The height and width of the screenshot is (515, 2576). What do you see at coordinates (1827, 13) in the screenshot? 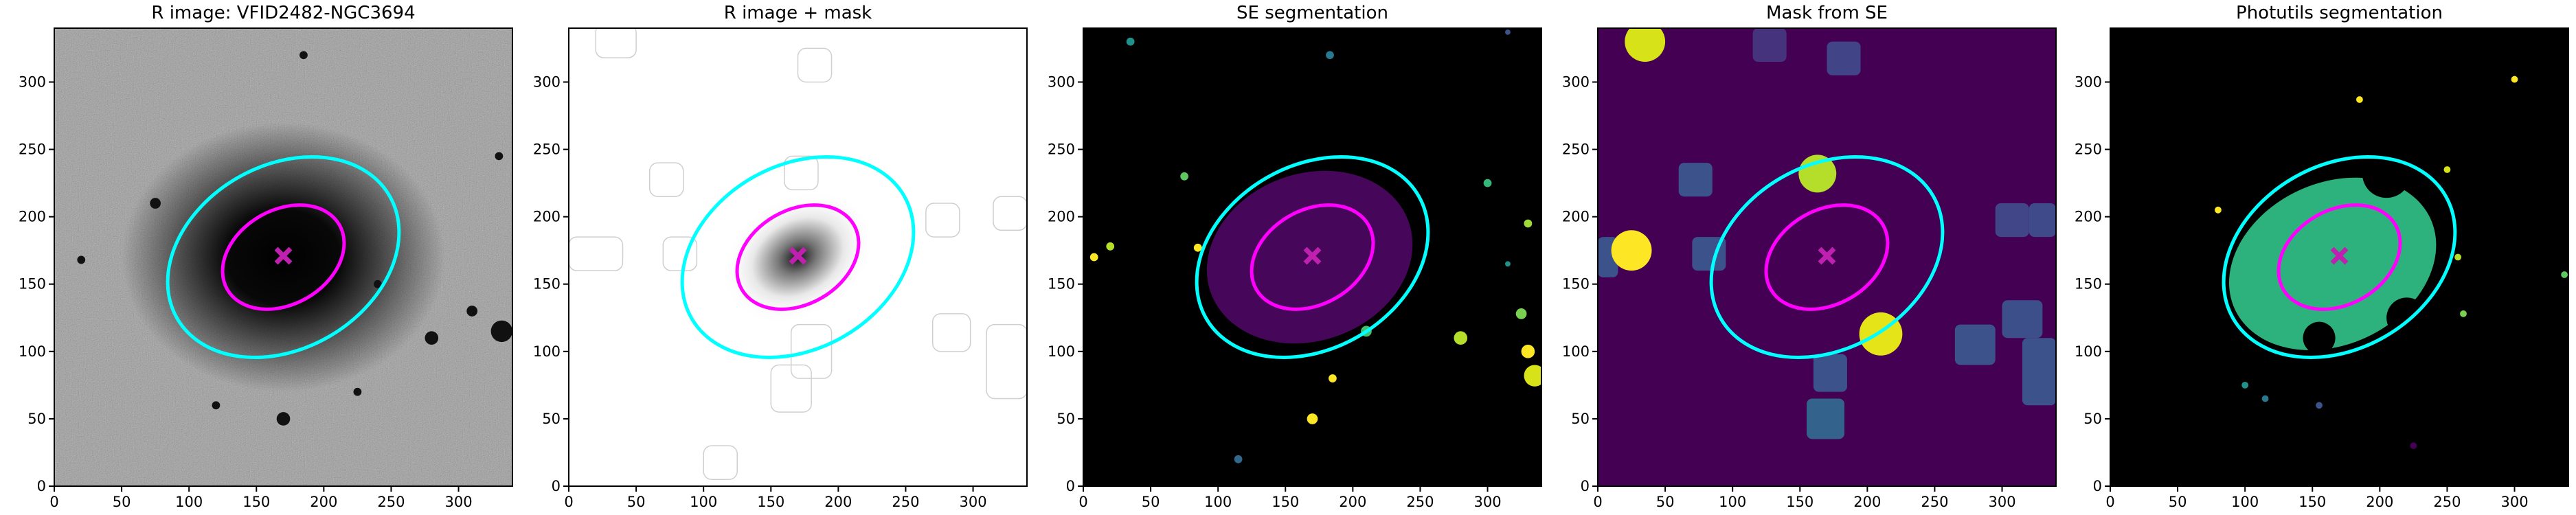
I see `panel-title: Mask from SE` at bounding box center [1827, 13].